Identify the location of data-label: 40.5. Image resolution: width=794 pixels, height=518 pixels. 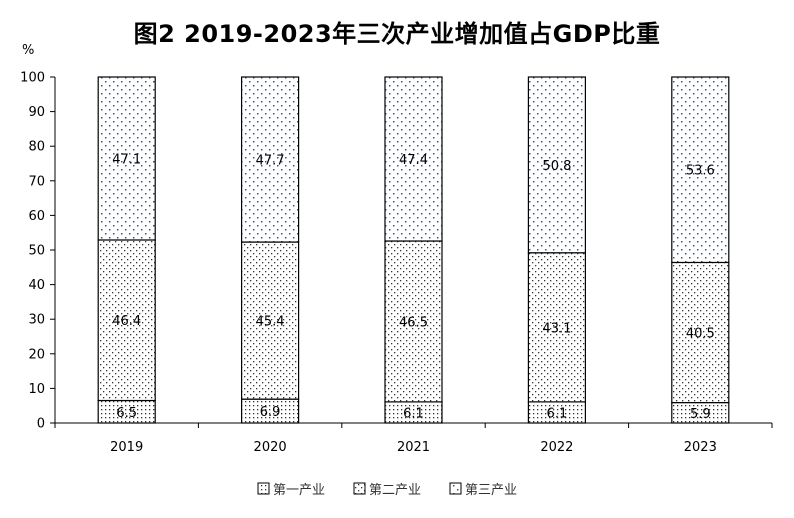
(700, 334).